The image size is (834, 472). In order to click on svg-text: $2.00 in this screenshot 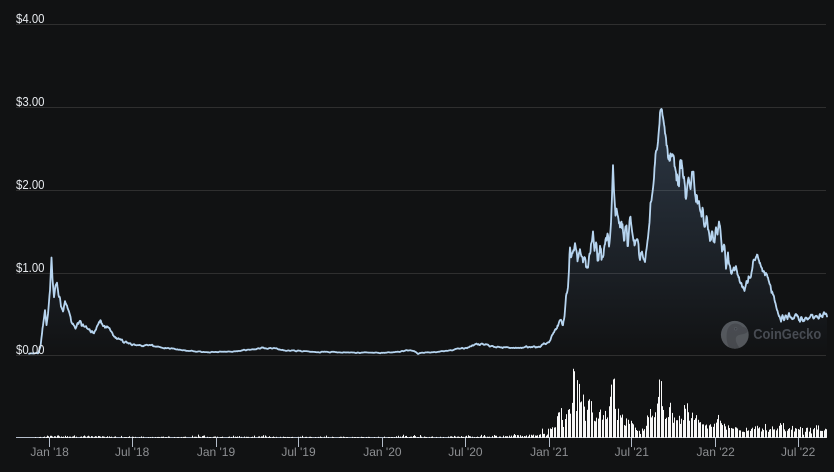, I will do `click(30, 184)`.